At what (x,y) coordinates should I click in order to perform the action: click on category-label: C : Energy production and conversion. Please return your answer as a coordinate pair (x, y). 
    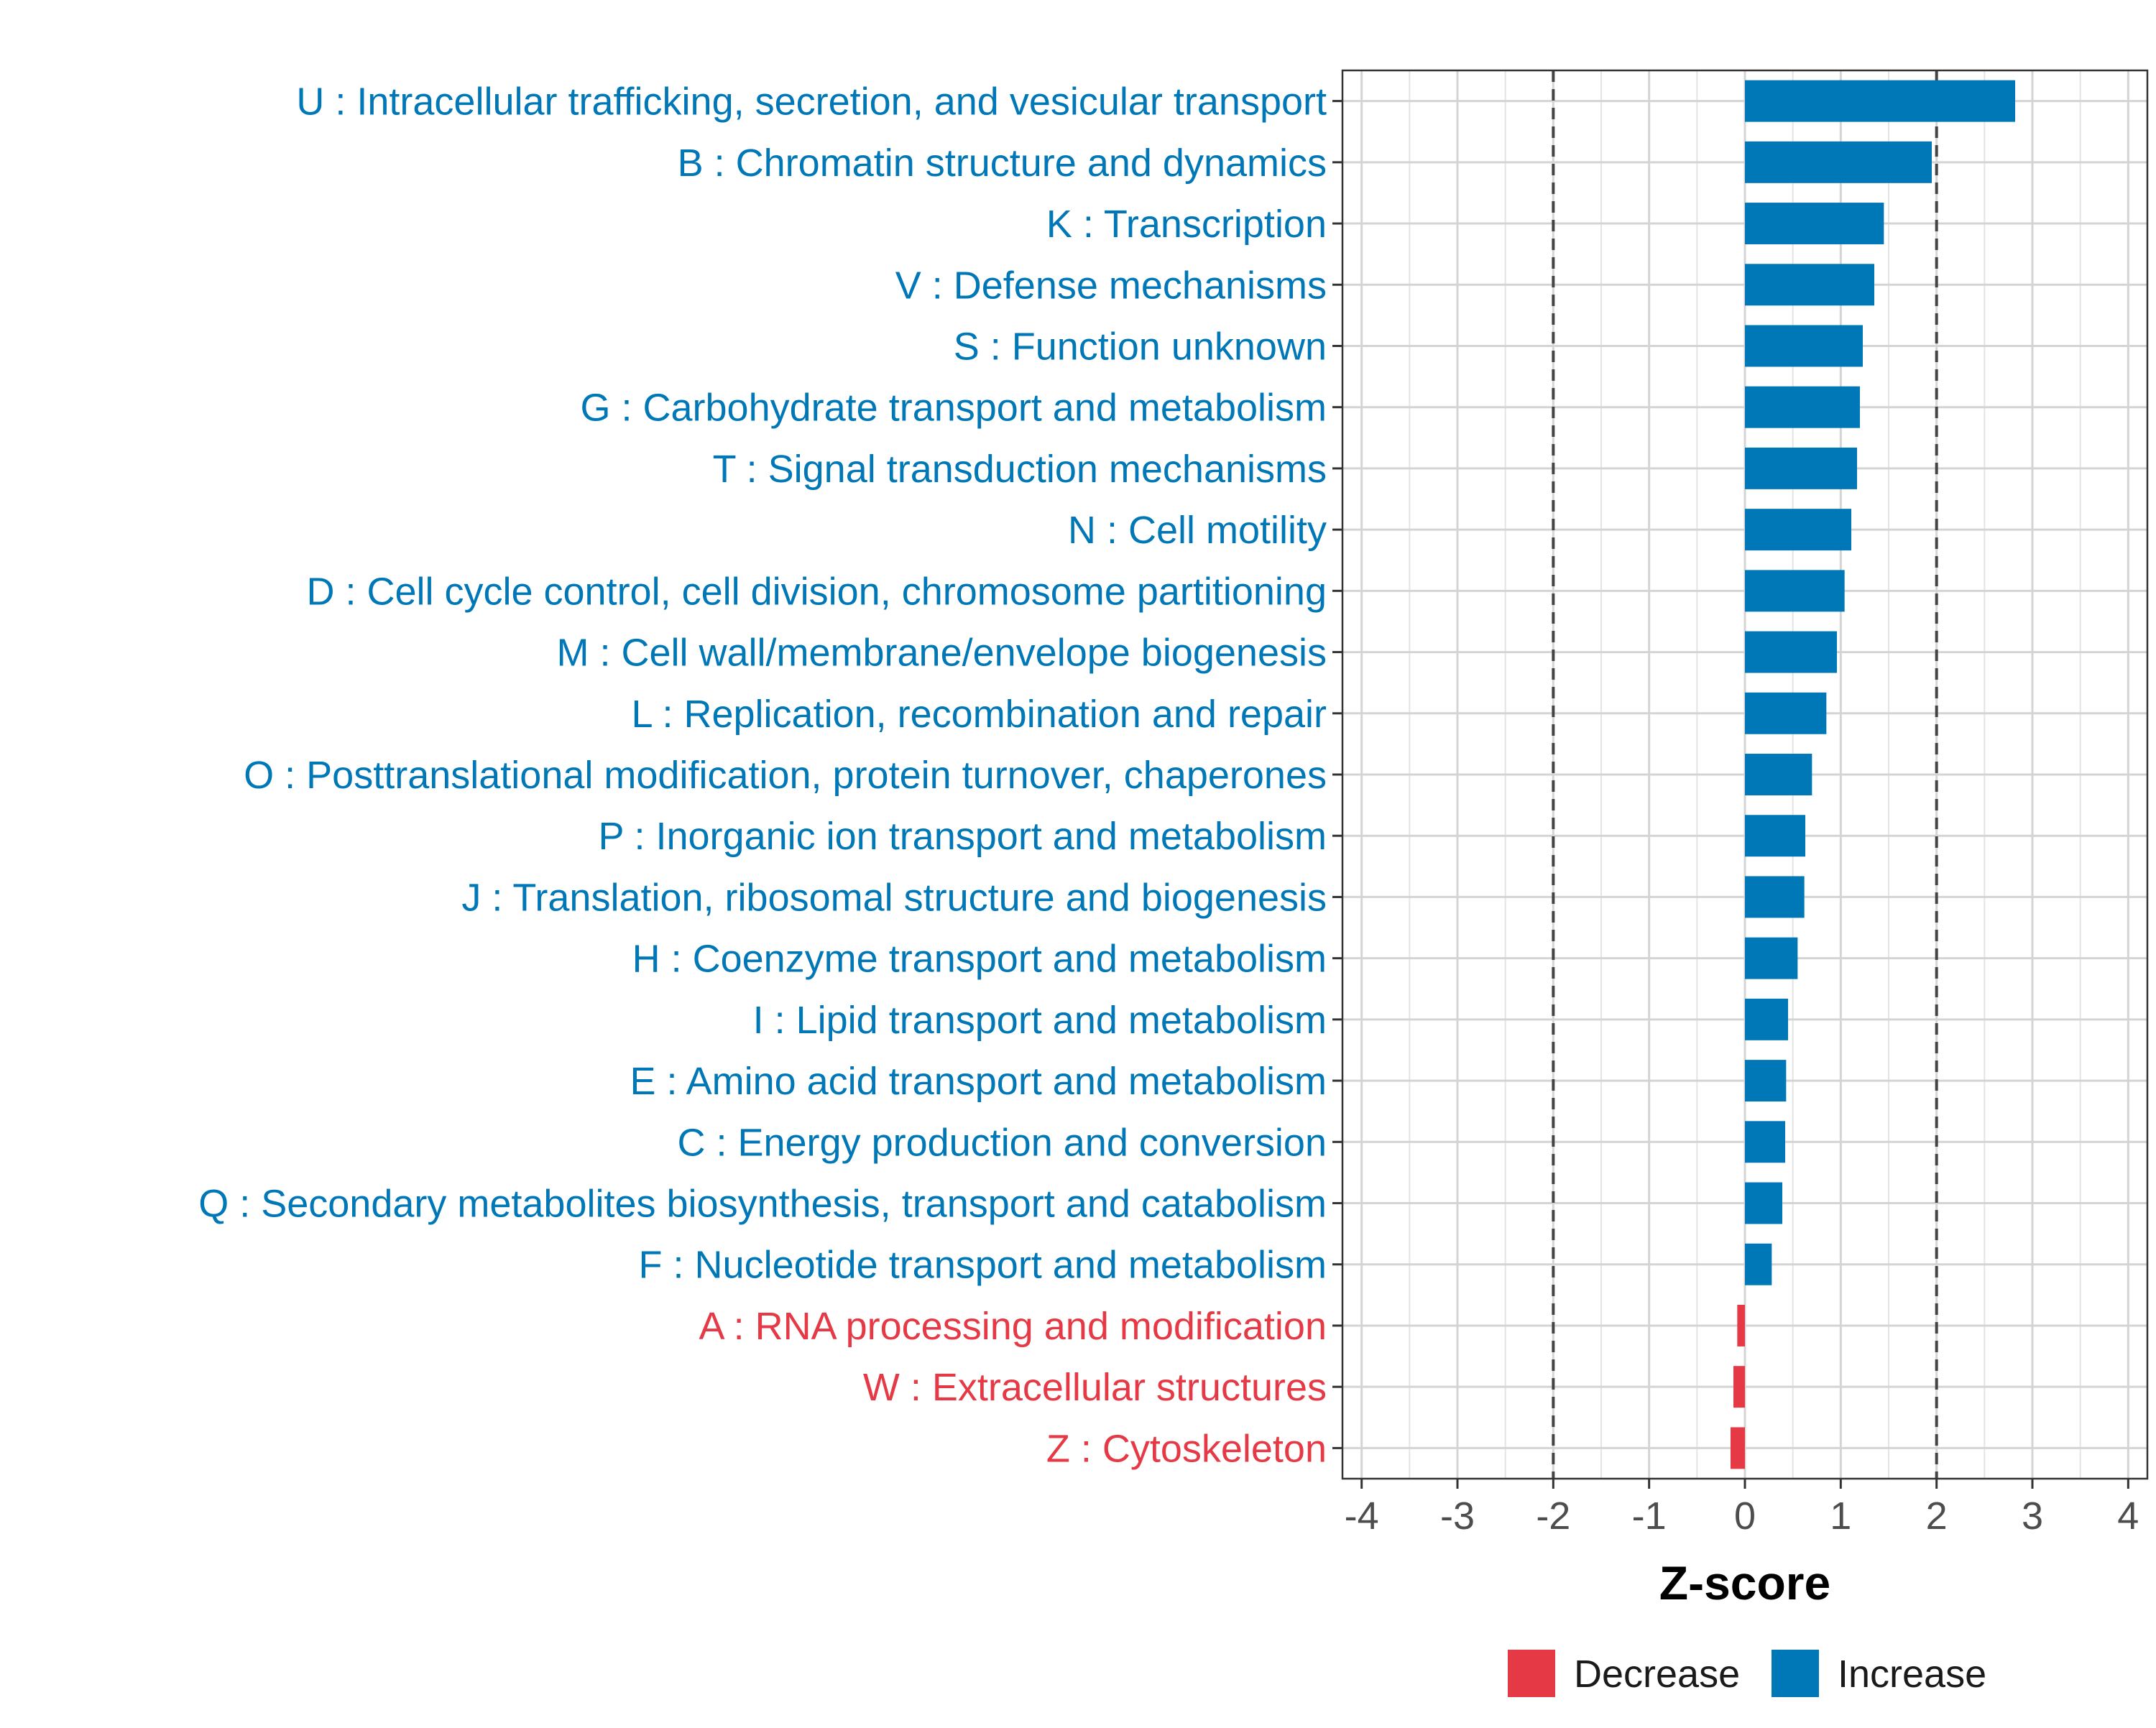
    Looking at the image, I should click on (1002, 1143).